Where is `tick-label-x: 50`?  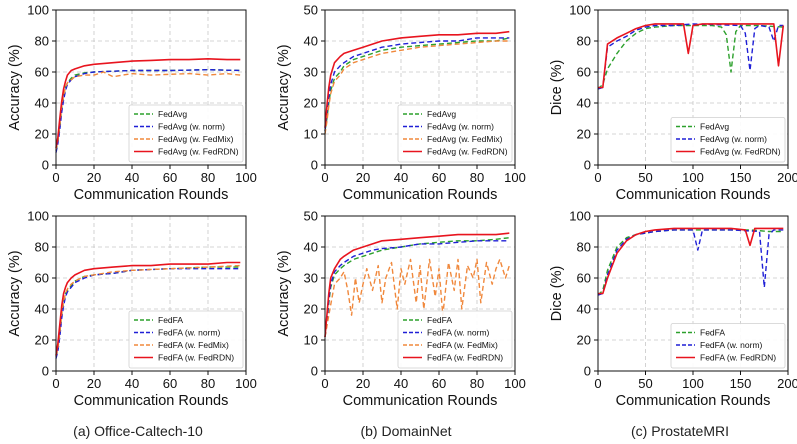
tick-label-x: 50 is located at coordinates (645, 177).